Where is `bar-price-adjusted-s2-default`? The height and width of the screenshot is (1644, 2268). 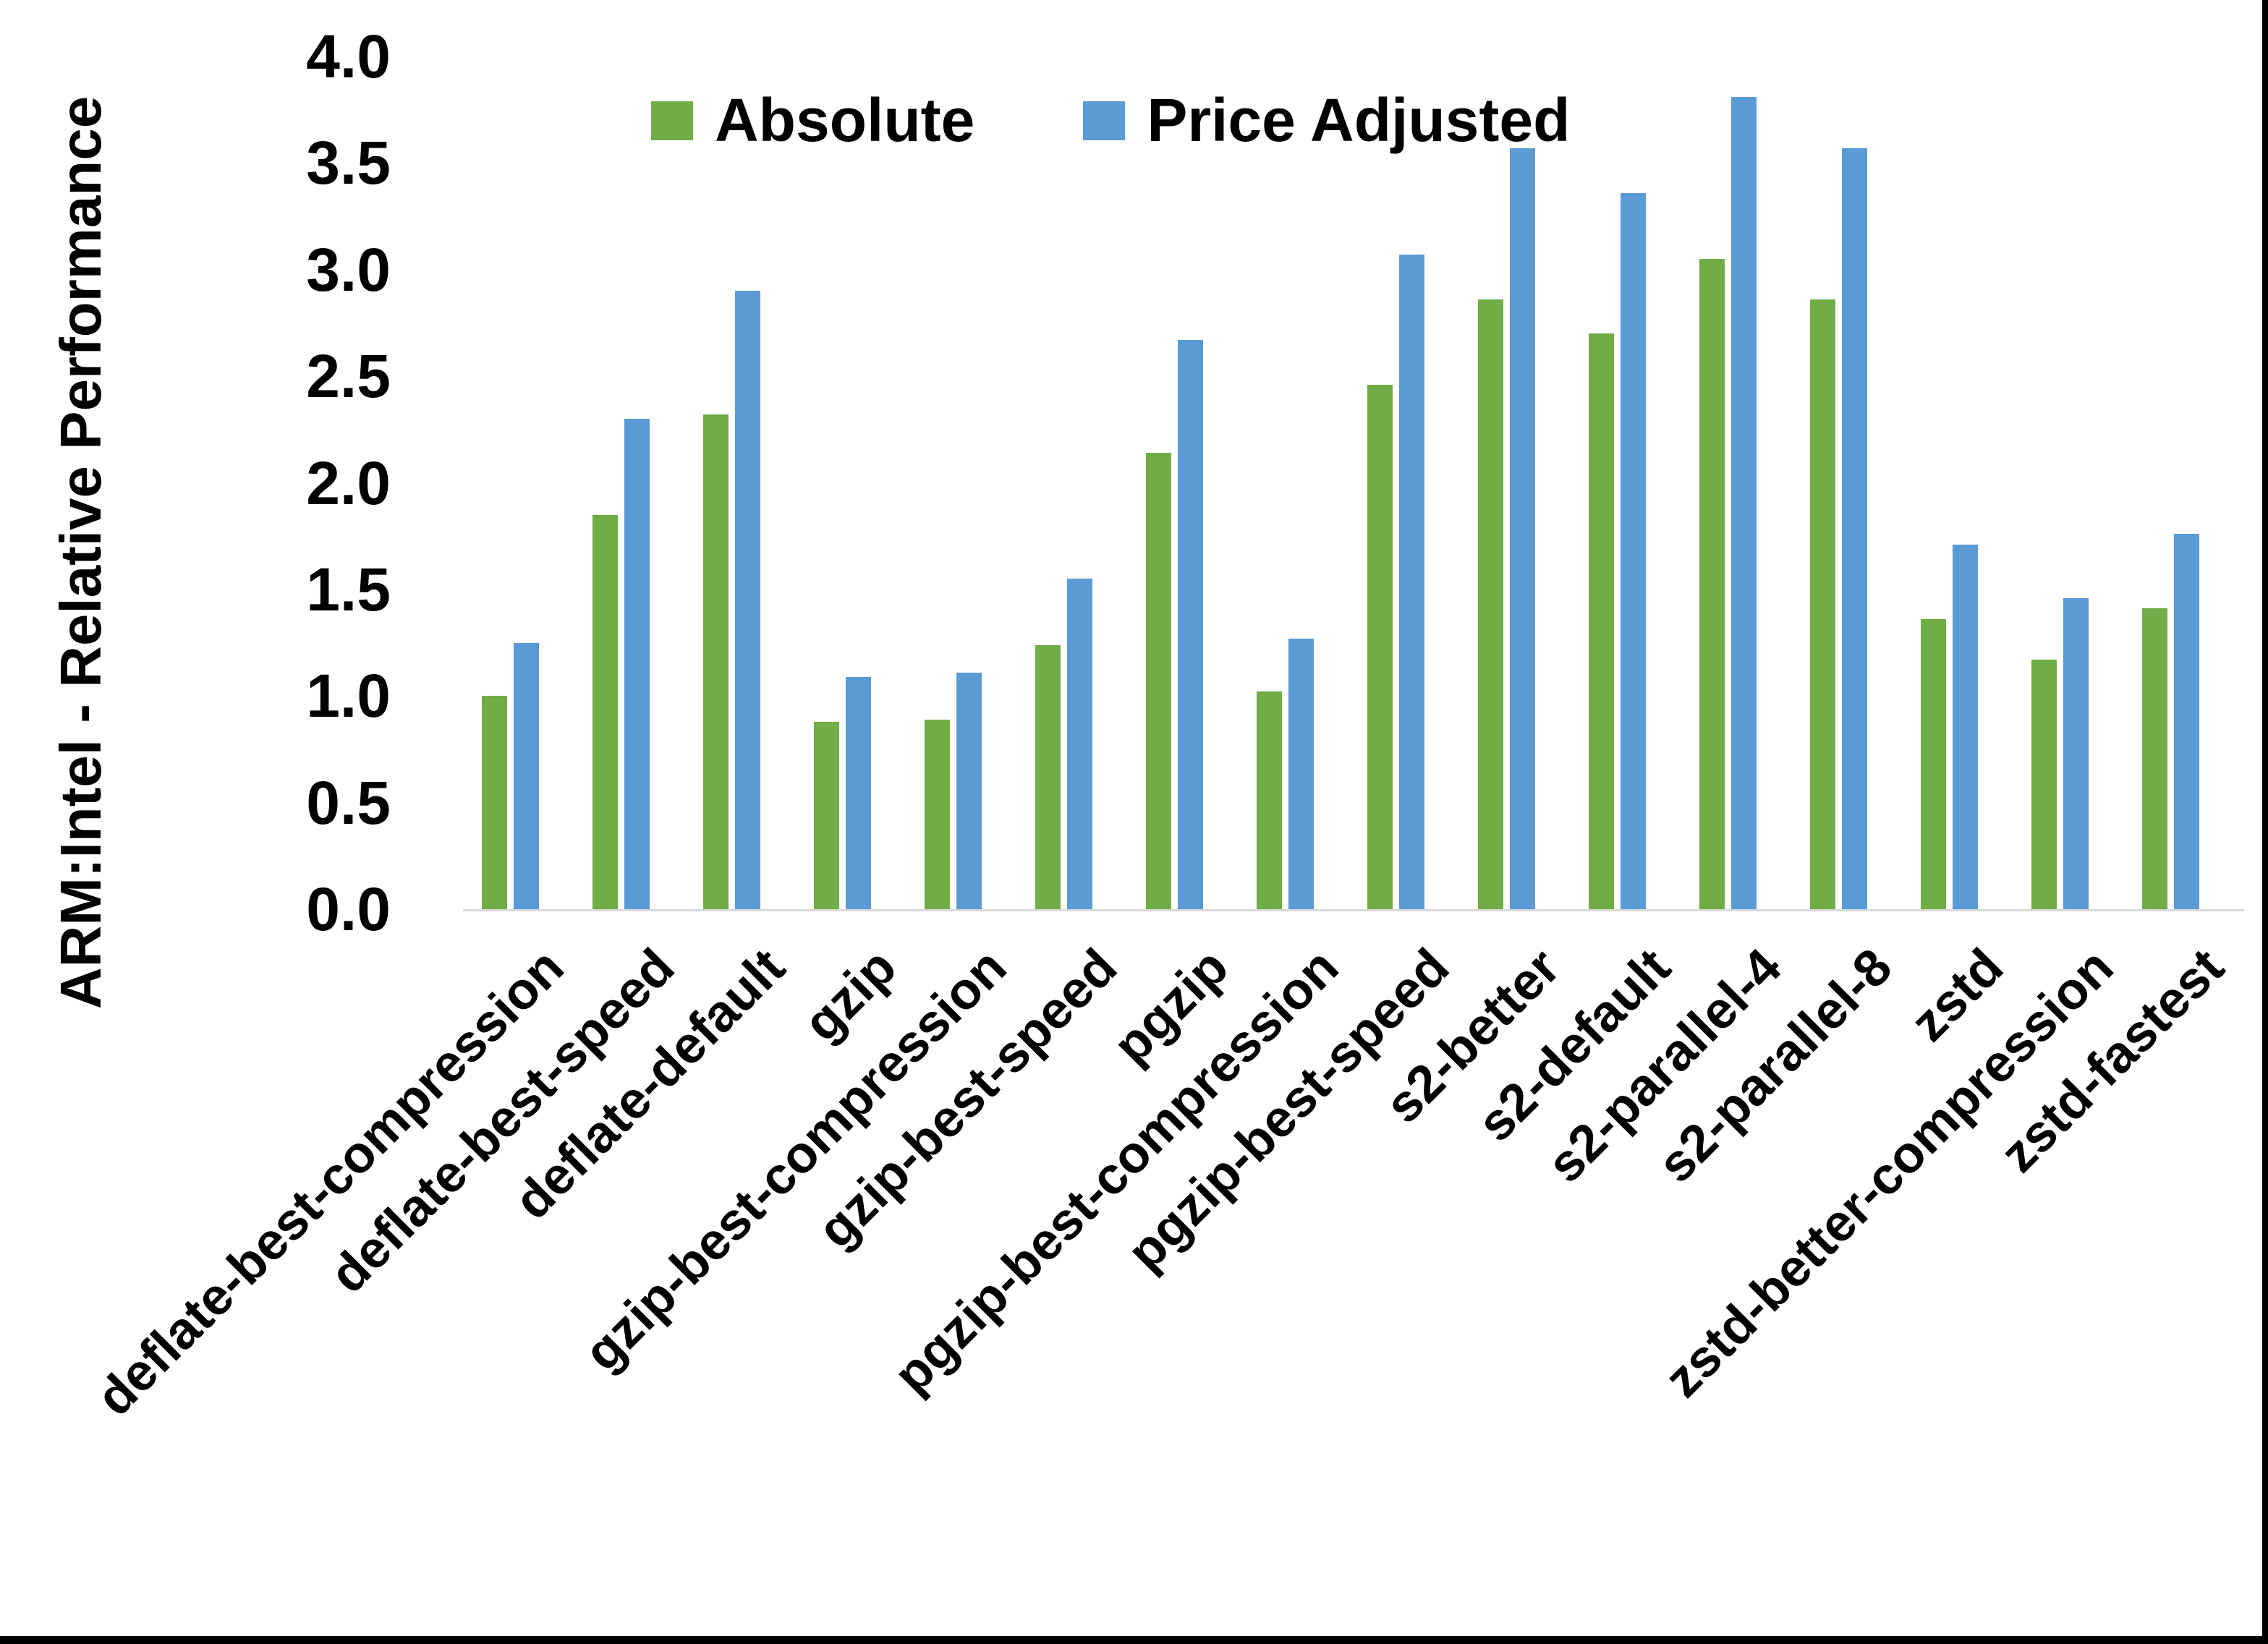
bar-price-adjusted-s2-default is located at coordinates (1633, 550).